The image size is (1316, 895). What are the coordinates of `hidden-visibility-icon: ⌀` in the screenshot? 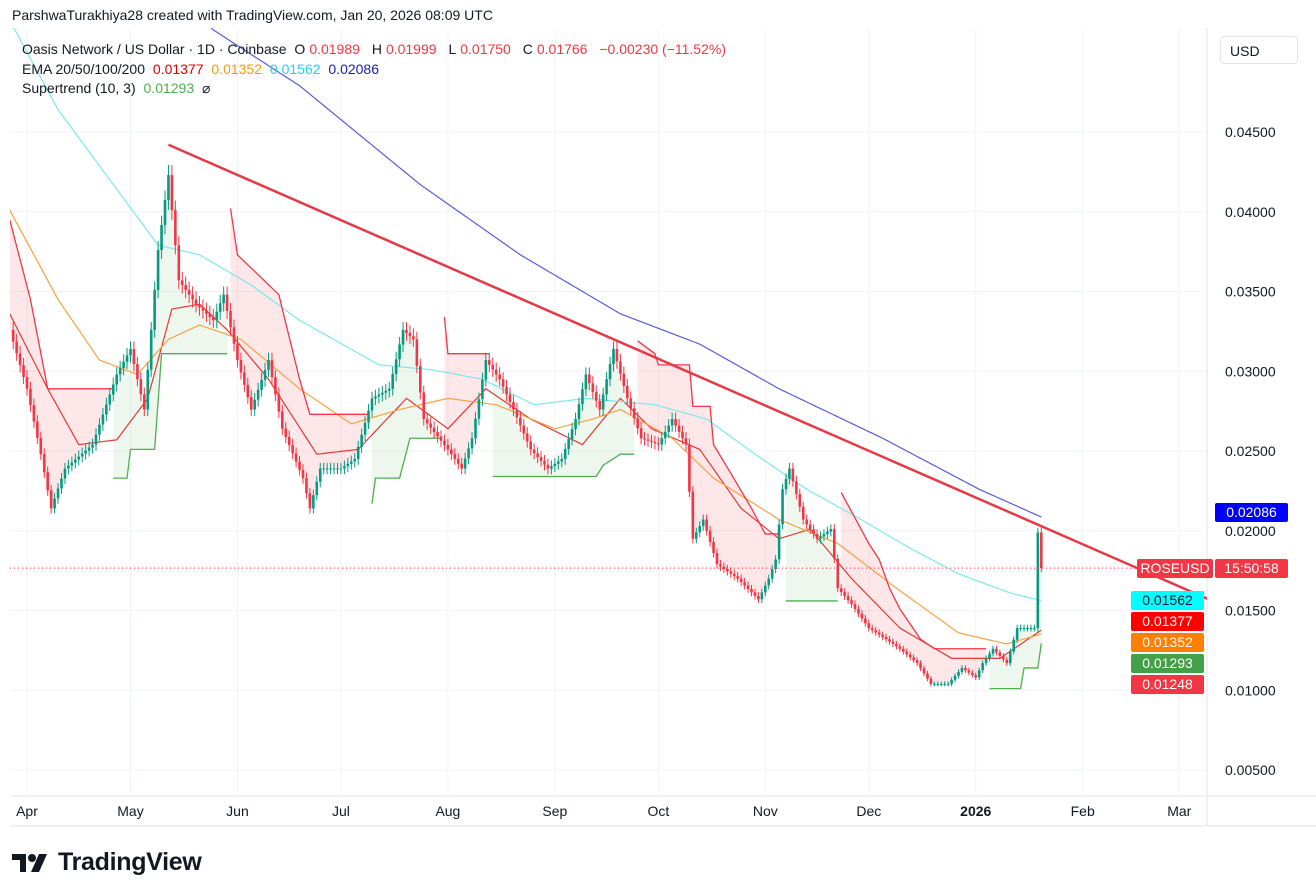 It's located at (206, 88).